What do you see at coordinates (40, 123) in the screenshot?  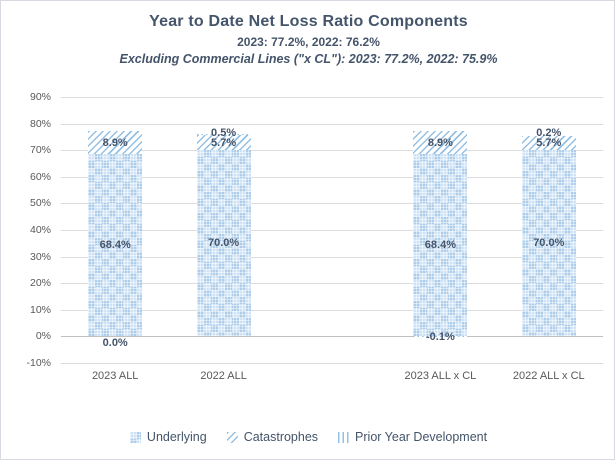 I see `y-axis-tick-label: 80%` at bounding box center [40, 123].